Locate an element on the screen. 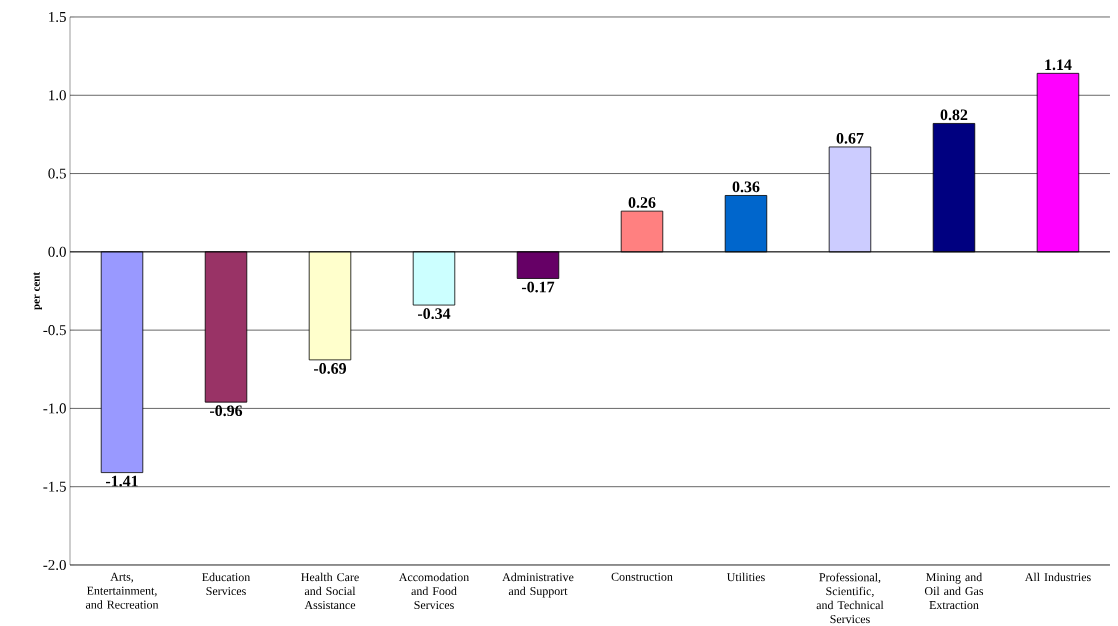 This screenshot has width=1118, height=626. y-tick-label: 1.5 is located at coordinates (57, 17).